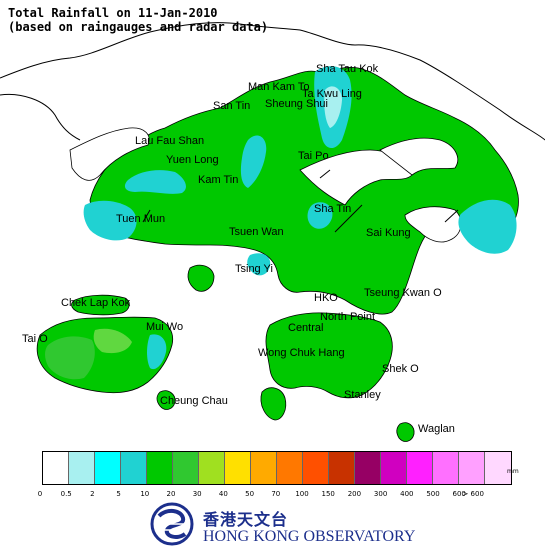 Image resolution: width=545 pixels, height=550 pixels. What do you see at coordinates (35, 339) in the screenshot?
I see `label-tai-o: Tai O` at bounding box center [35, 339].